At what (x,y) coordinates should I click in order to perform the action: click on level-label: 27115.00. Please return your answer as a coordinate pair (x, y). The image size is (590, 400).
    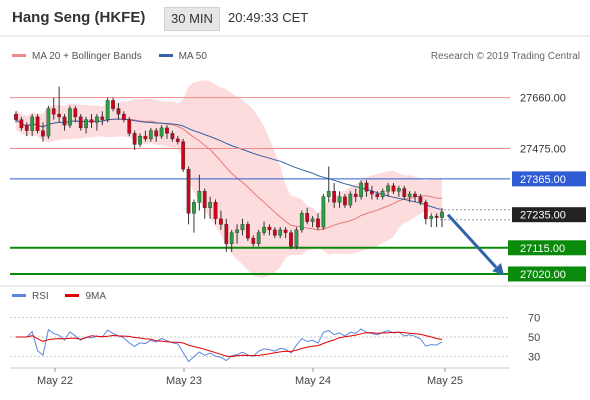
    Looking at the image, I should click on (542, 249).